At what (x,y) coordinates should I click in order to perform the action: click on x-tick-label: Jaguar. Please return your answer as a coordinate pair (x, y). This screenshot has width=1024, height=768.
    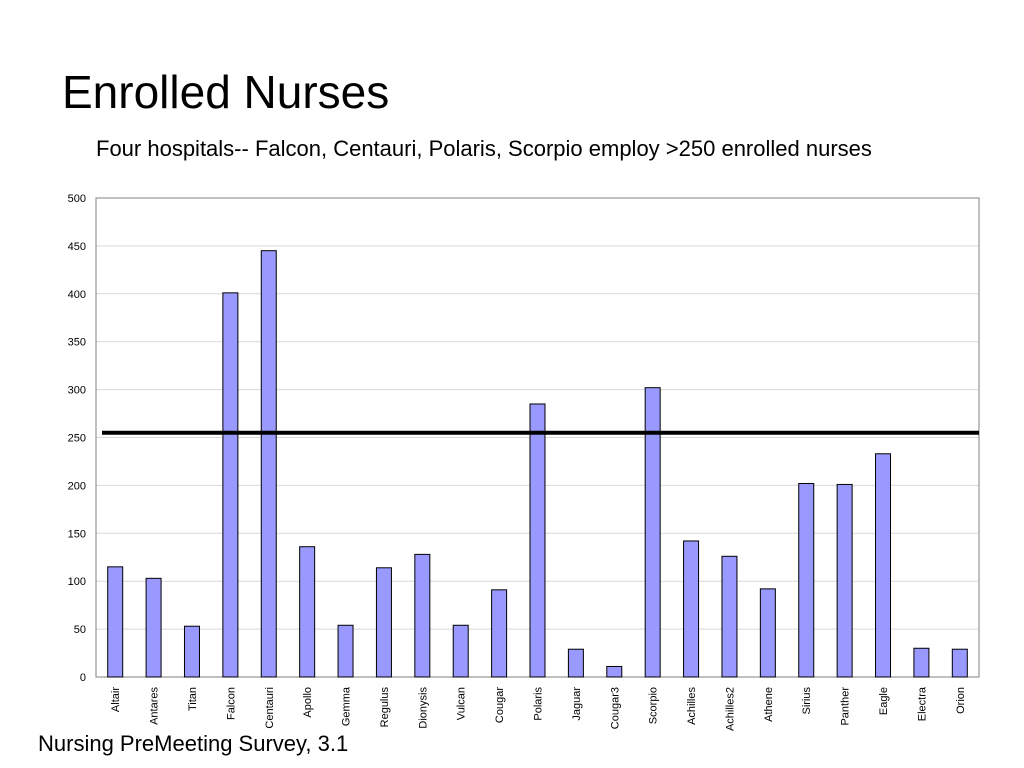
    Looking at the image, I should click on (577, 704).